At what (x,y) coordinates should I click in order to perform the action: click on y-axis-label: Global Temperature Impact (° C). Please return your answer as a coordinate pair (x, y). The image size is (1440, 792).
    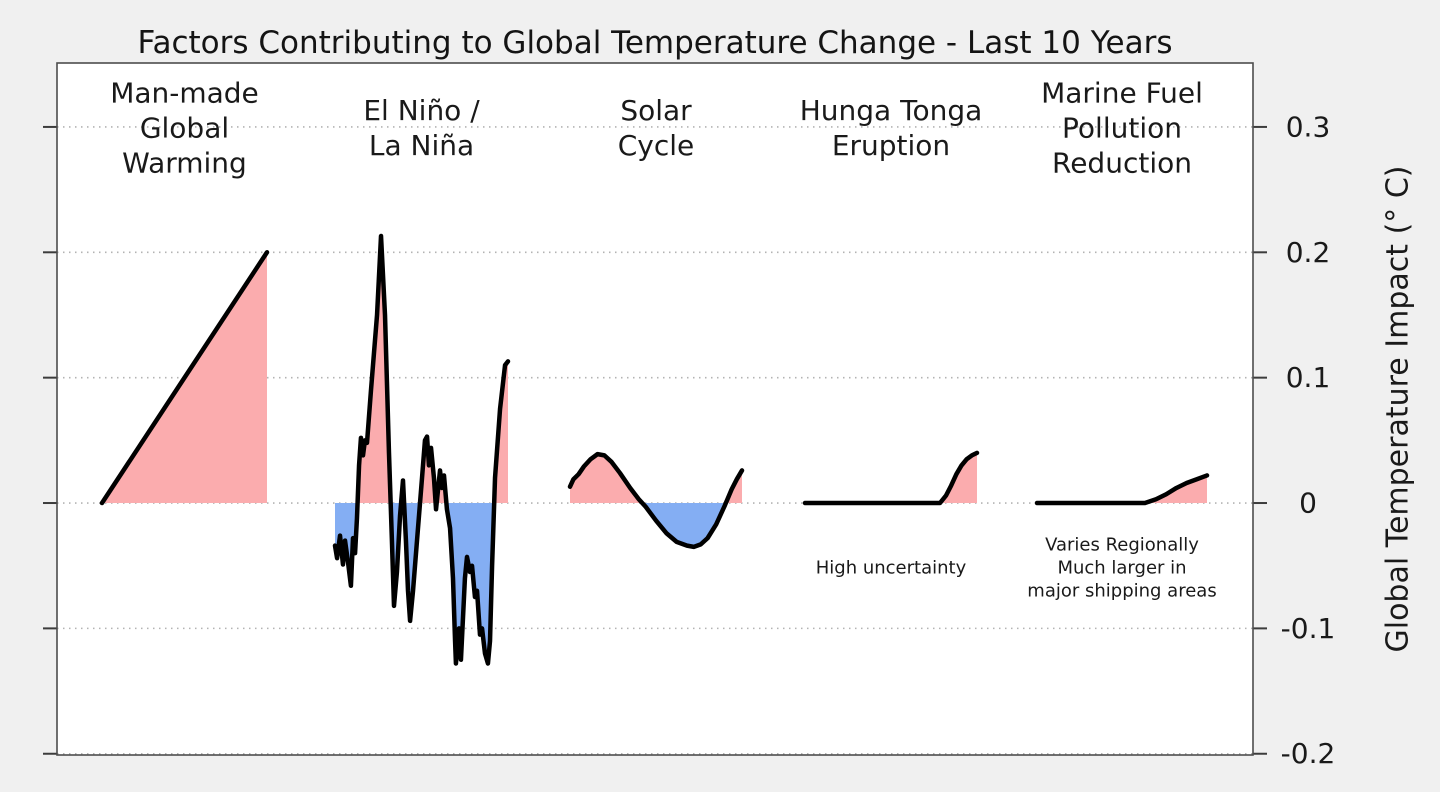
    Looking at the image, I should click on (1398, 409).